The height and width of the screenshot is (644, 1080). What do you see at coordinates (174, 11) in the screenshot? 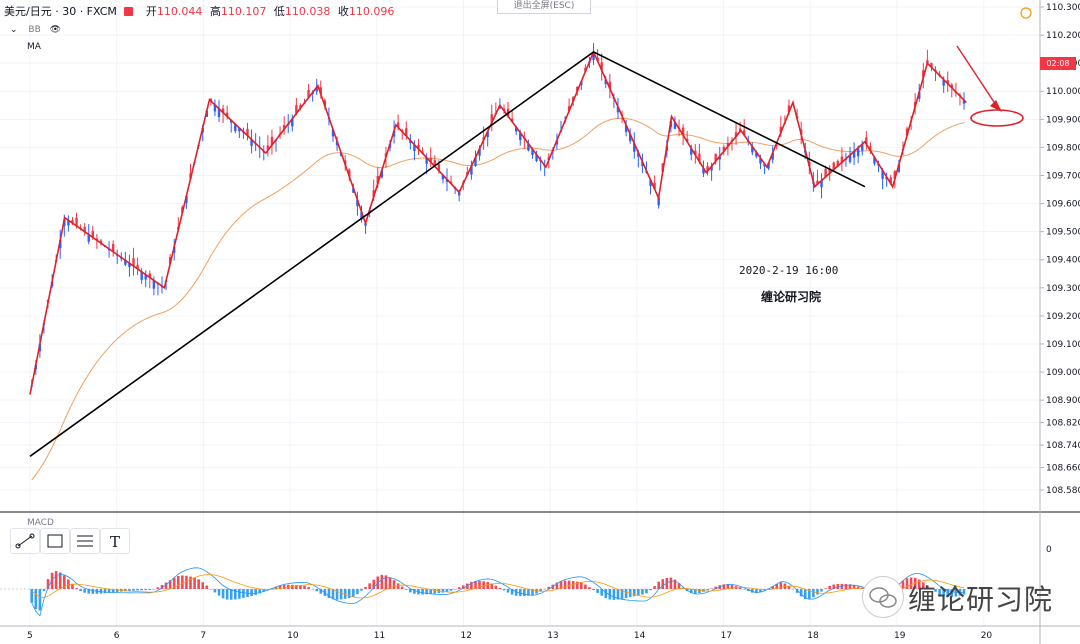
I see `ohlc-open: 开110.044` at bounding box center [174, 11].